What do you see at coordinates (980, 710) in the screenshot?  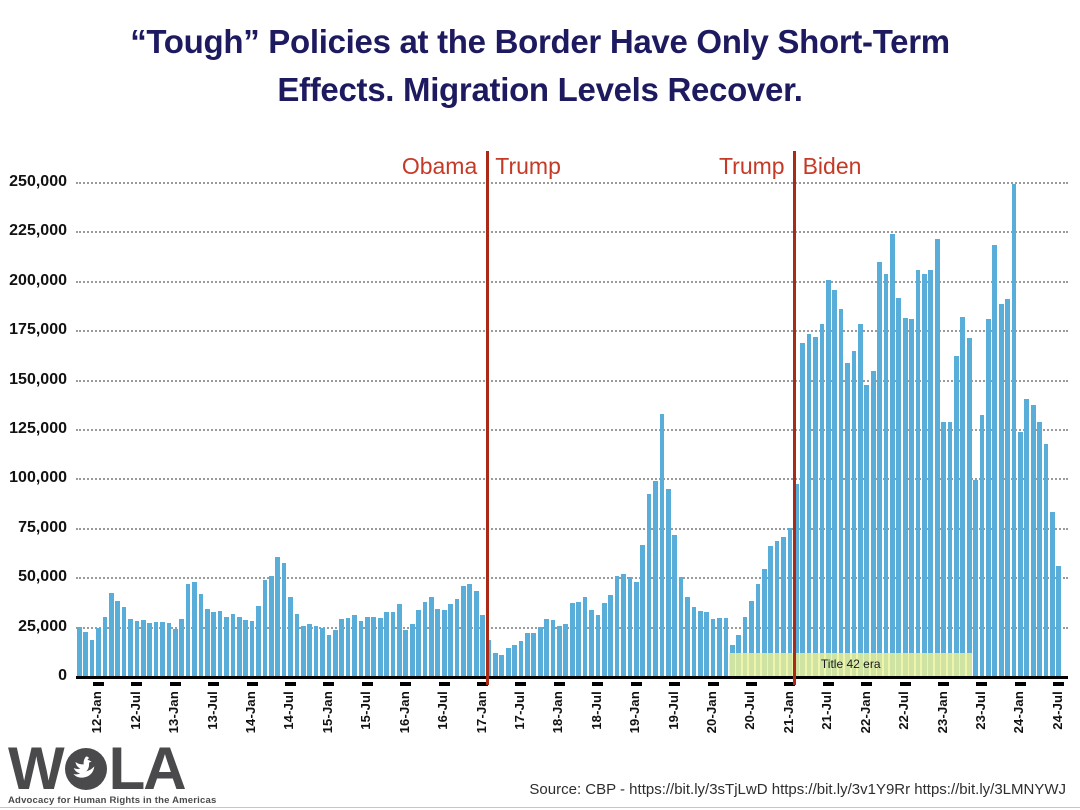 I see `x-axis-tick-label: 23-Jul` at bounding box center [980, 710].